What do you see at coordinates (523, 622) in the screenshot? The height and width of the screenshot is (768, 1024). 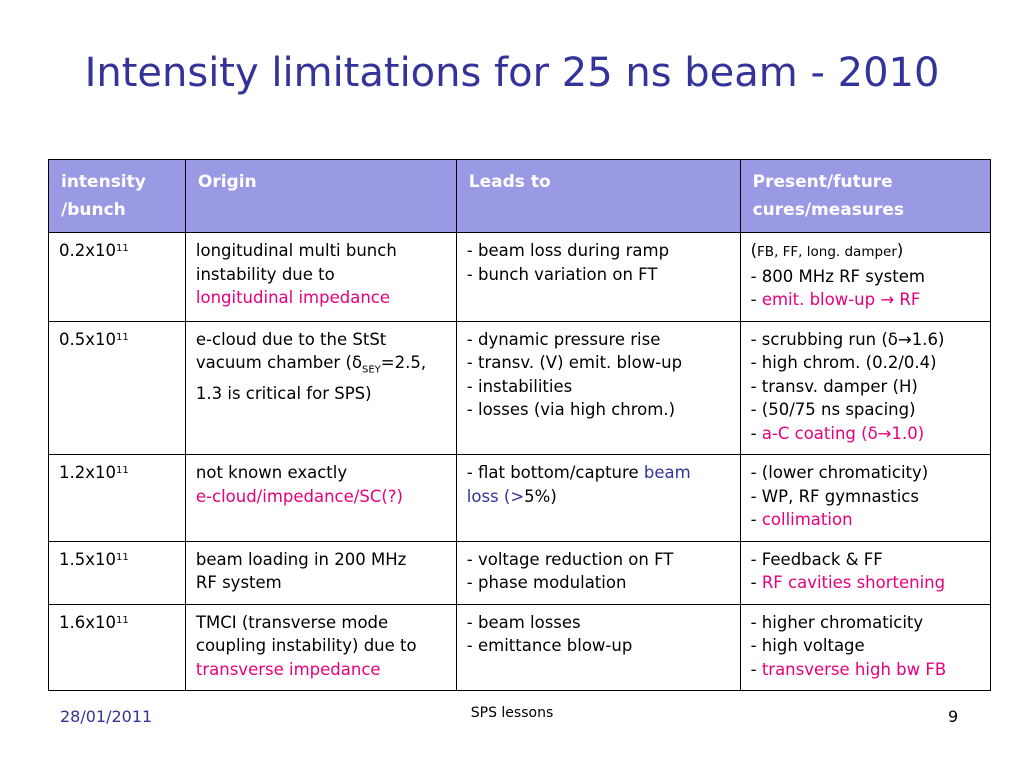 I see `leads-to-line: - beam losses` at bounding box center [523, 622].